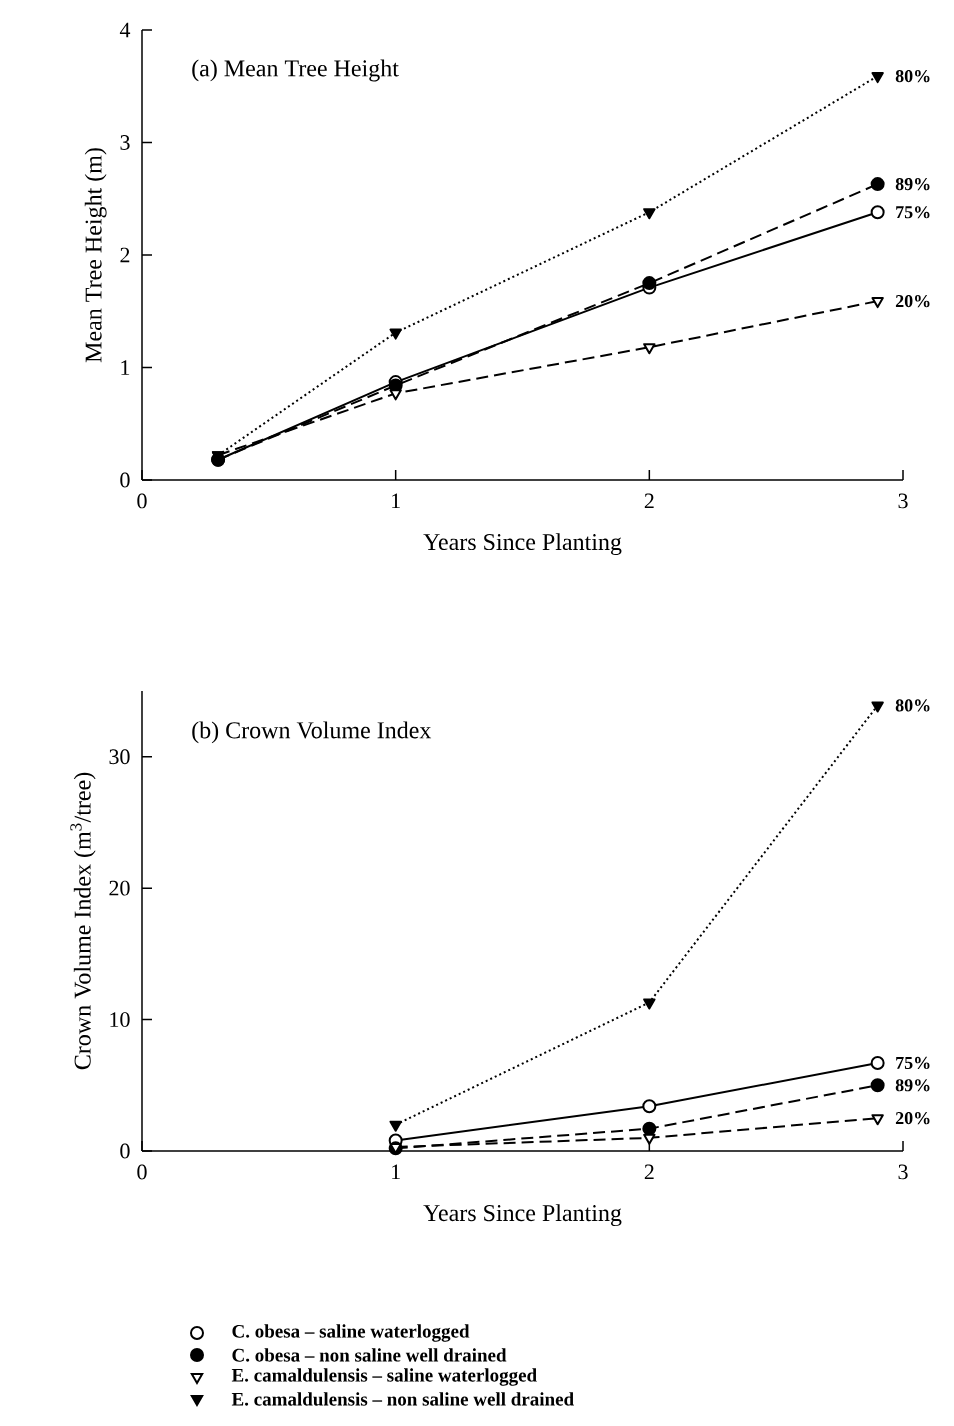  Describe the element at coordinates (402, 1399) in the screenshot. I see `legend-label: E. camaldulensis – non saline well drained` at that location.